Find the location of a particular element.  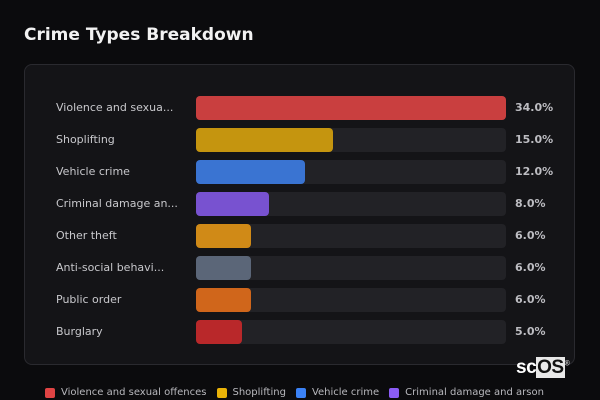

category-label: Shoplifting is located at coordinates (85, 139).